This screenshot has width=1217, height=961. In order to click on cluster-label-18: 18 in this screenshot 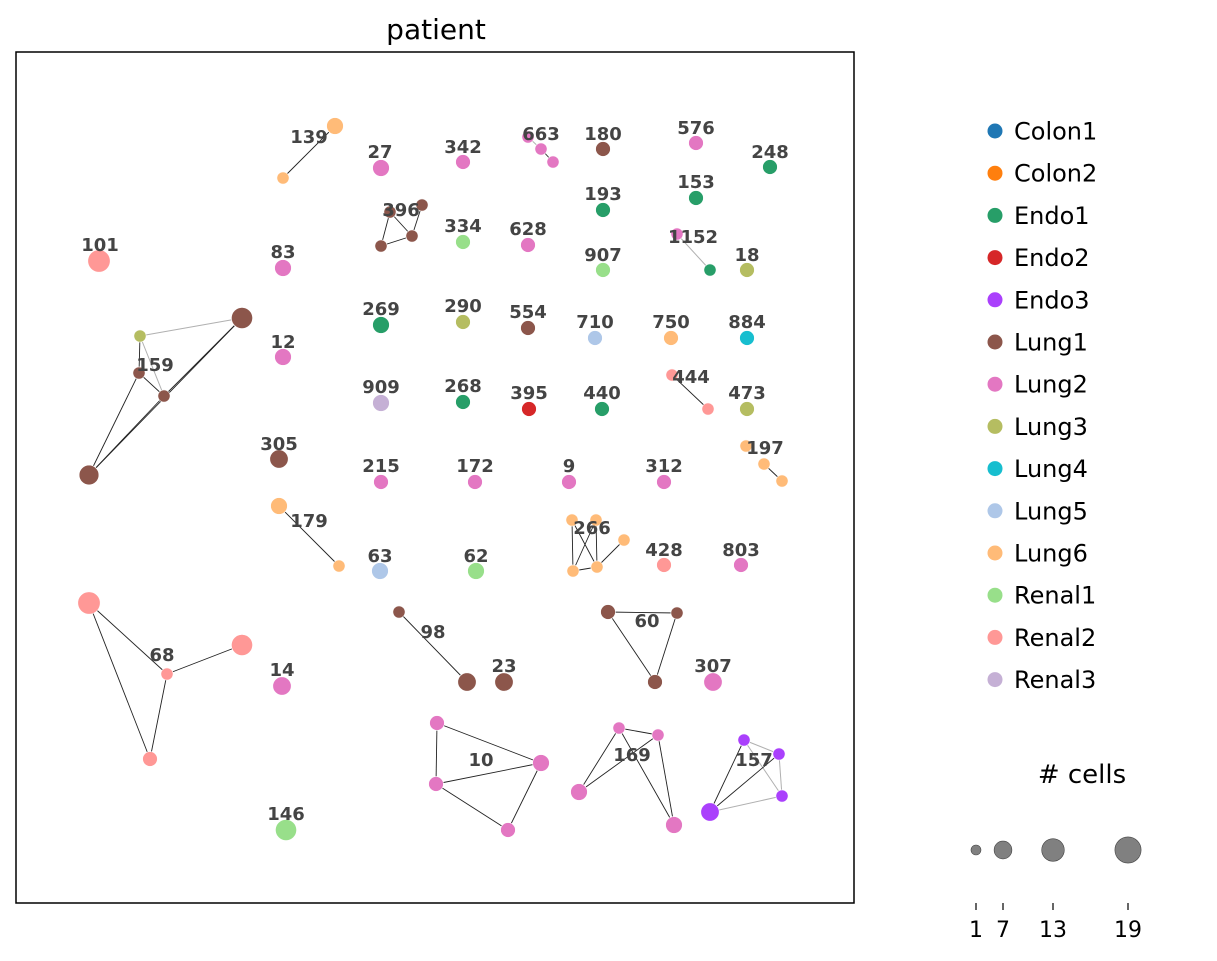, I will do `click(746, 255)`.